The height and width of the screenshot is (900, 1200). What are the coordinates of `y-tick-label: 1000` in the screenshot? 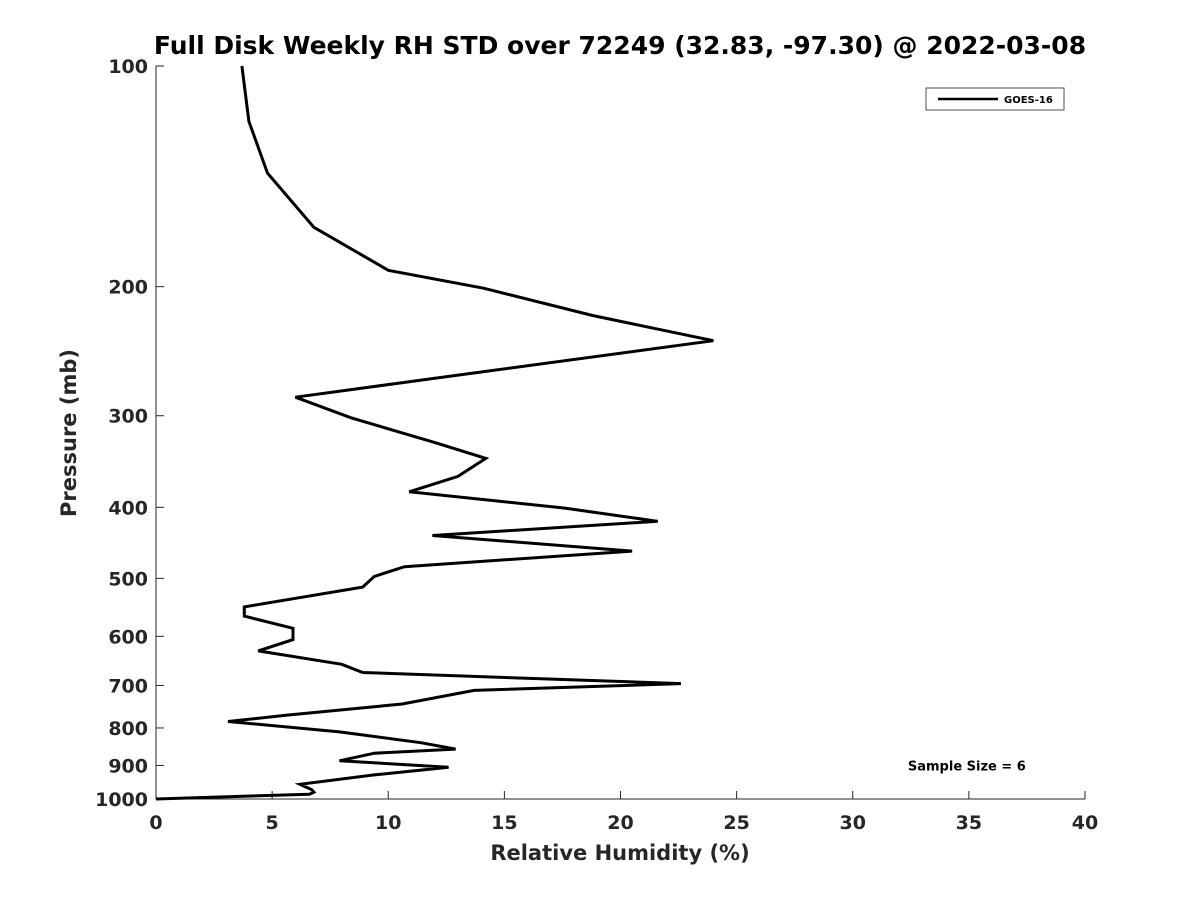 It's located at (121, 800).